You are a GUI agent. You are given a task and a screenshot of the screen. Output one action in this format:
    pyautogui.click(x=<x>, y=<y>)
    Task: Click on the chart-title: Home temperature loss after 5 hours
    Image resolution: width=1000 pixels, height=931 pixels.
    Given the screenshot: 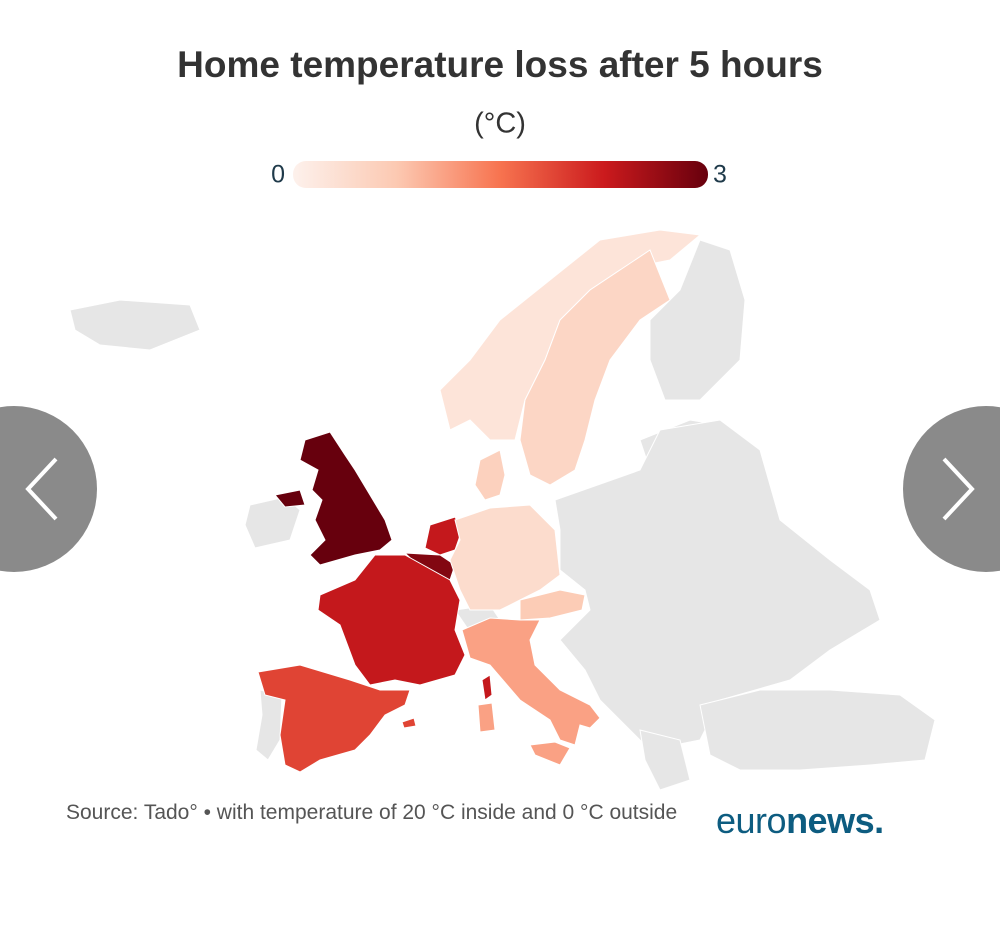 What is the action you would take?
    pyautogui.click(x=500, y=64)
    